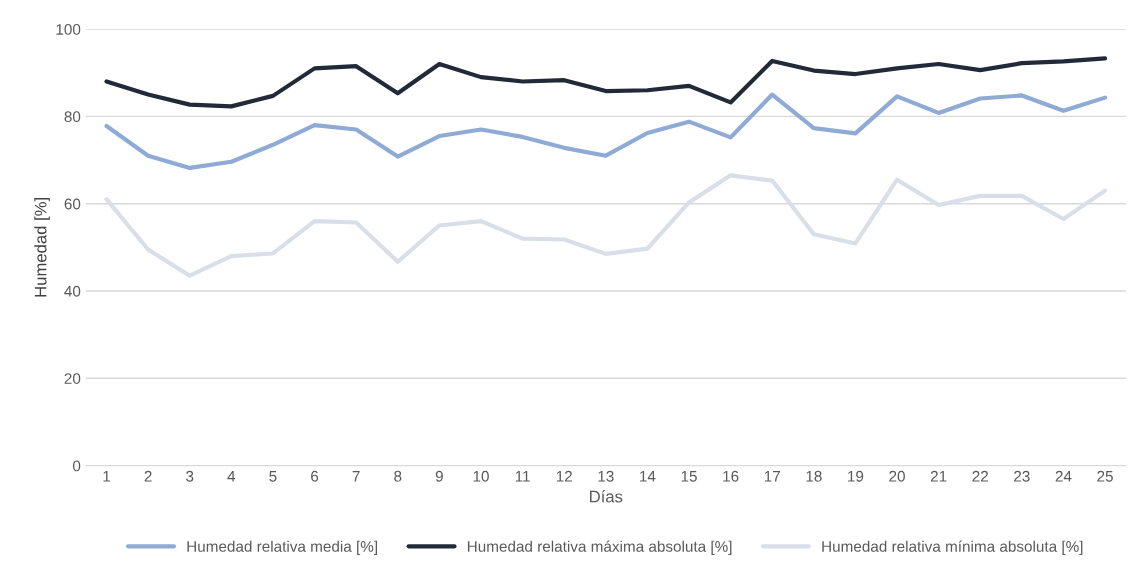 The image size is (1143, 582). What do you see at coordinates (1063, 476) in the screenshot?
I see `x-tick-label: 24` at bounding box center [1063, 476].